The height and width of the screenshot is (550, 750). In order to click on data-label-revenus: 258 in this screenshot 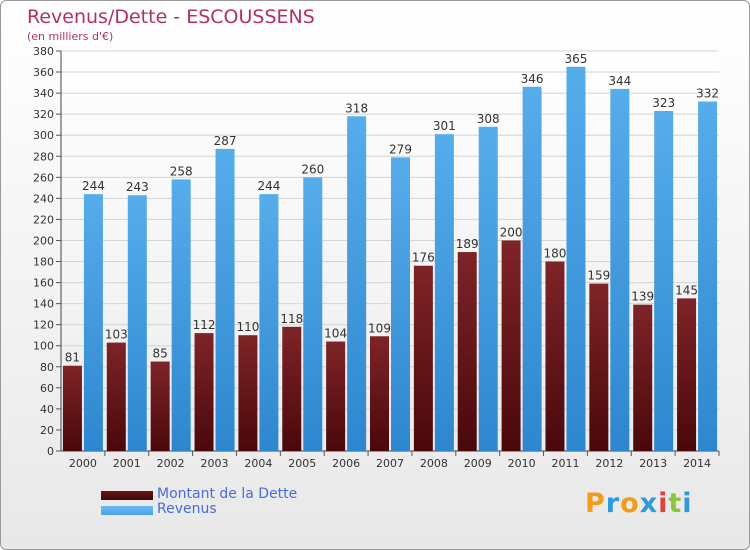, I will do `click(181, 171)`.